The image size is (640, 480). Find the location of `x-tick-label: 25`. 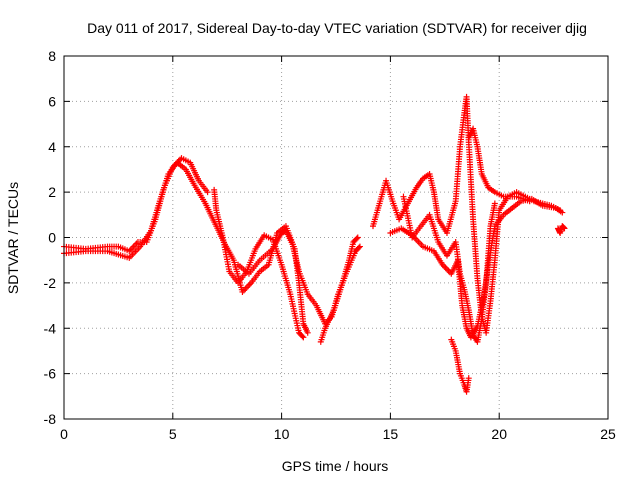

x-tick-label: 25 is located at coordinates (608, 434).